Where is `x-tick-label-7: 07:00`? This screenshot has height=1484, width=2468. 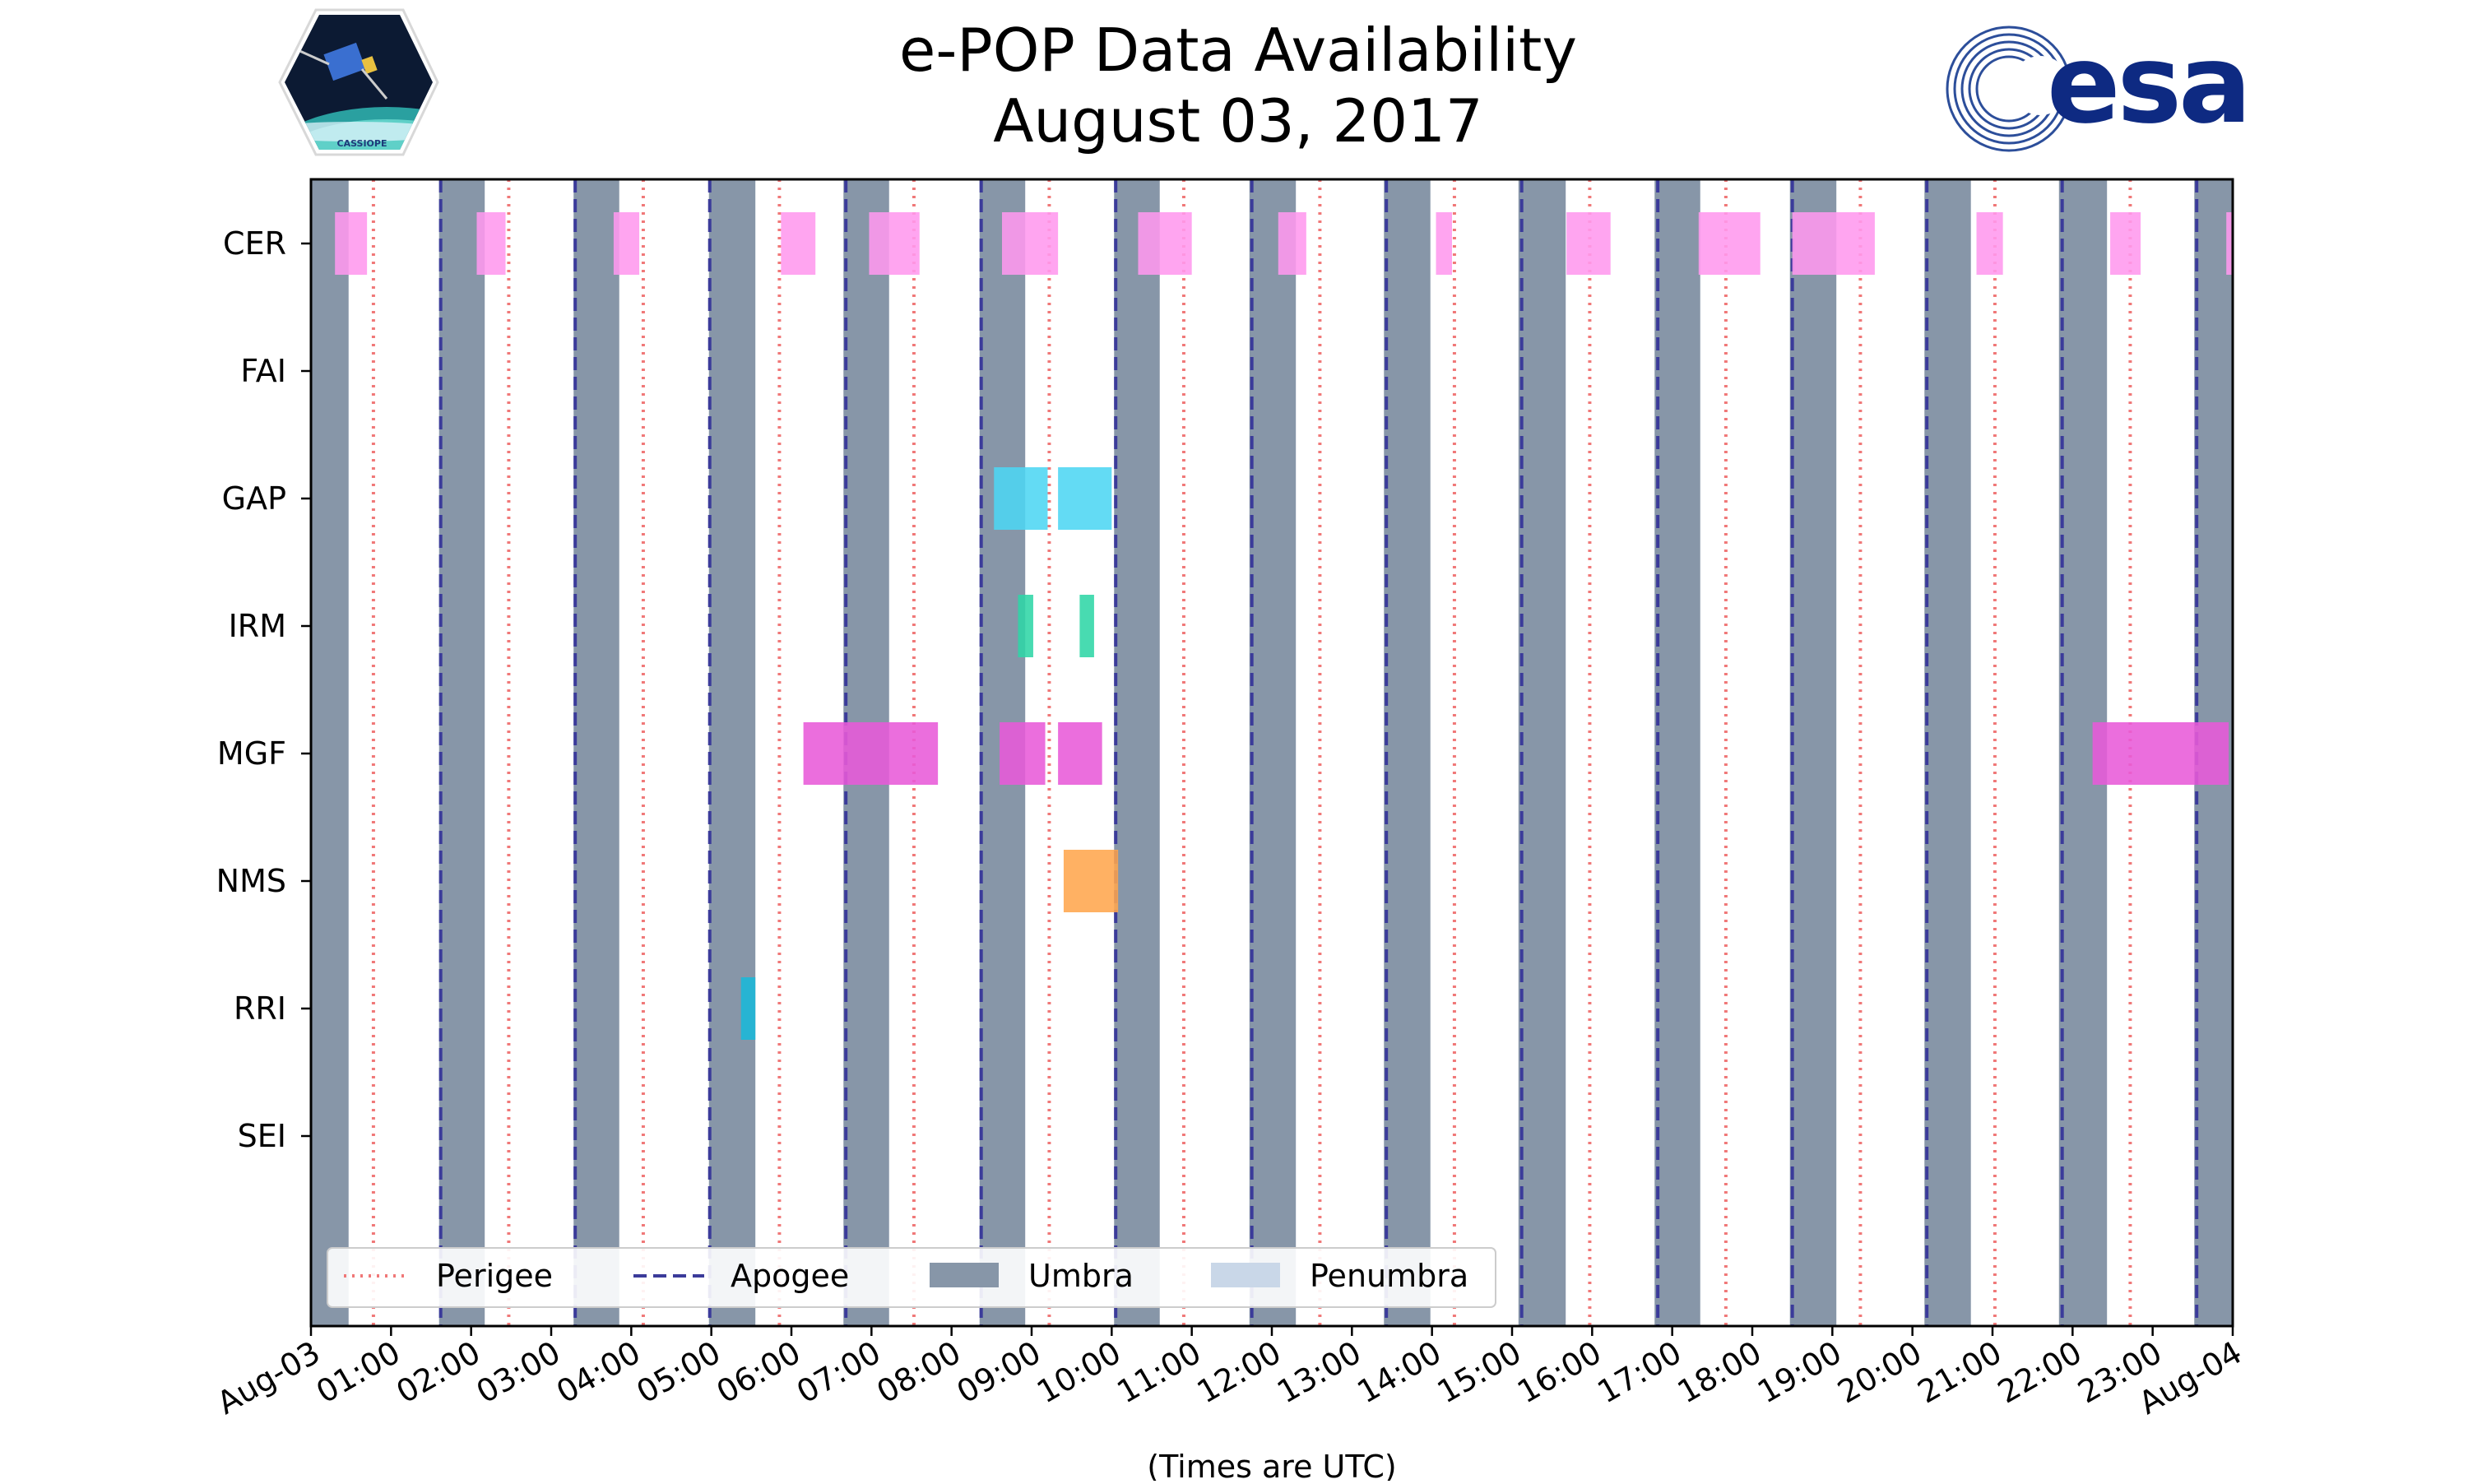 x-tick-label-7: 07:00 is located at coordinates (839, 1372).